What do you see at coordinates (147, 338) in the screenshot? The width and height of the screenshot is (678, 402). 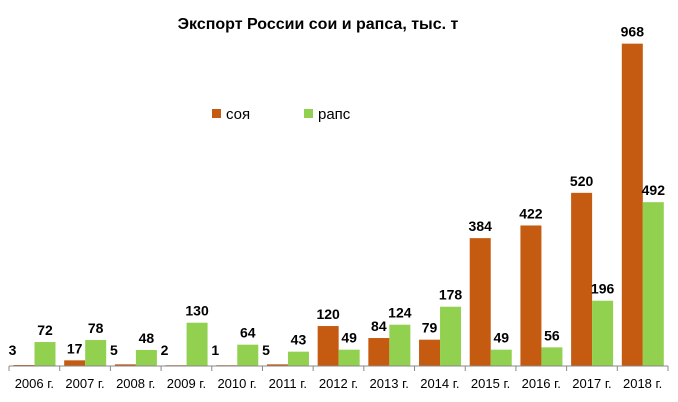 I see `data-label: 48` at bounding box center [147, 338].